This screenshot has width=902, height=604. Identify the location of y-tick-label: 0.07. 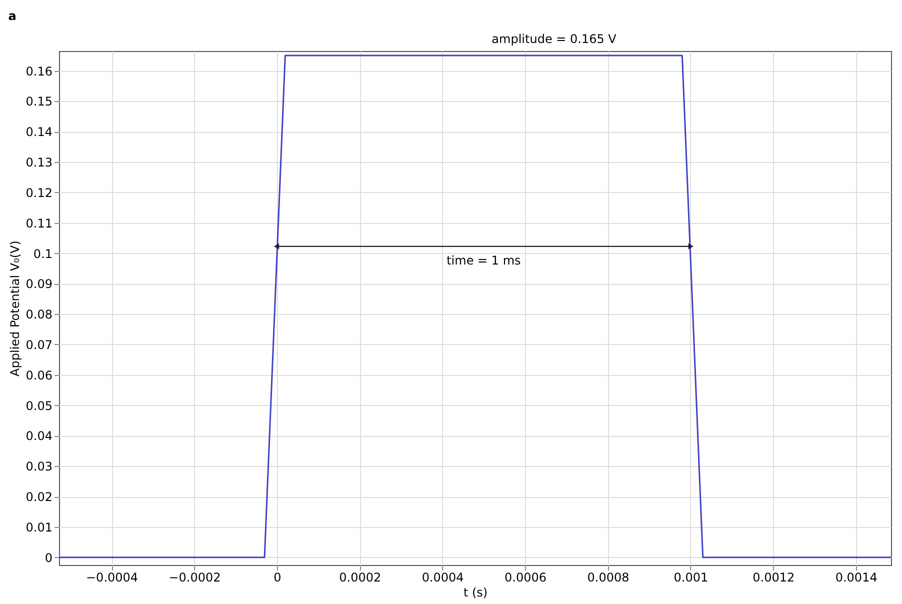
(39, 345).